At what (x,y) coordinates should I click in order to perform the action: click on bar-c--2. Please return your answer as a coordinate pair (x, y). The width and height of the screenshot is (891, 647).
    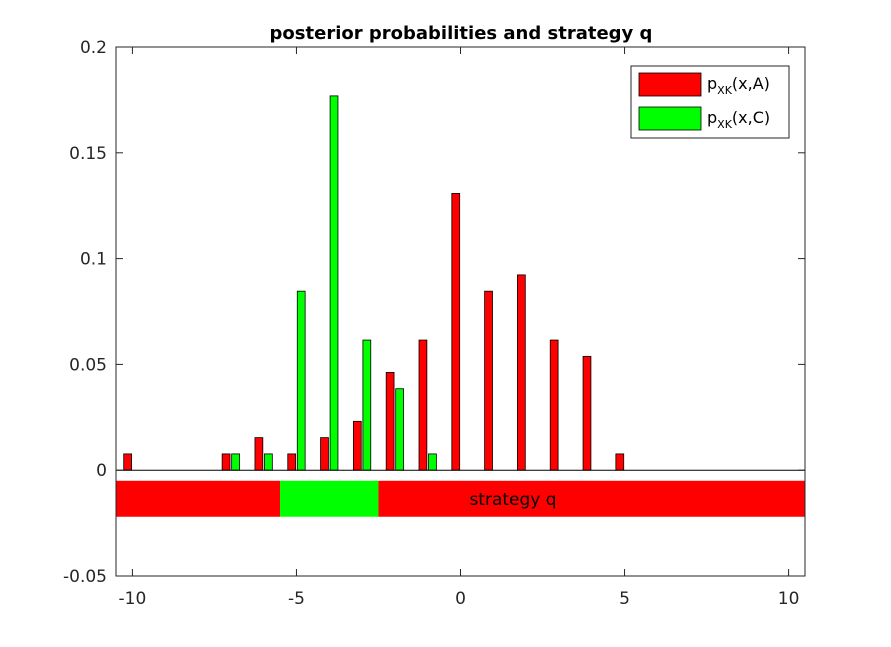
    Looking at the image, I should click on (399, 429).